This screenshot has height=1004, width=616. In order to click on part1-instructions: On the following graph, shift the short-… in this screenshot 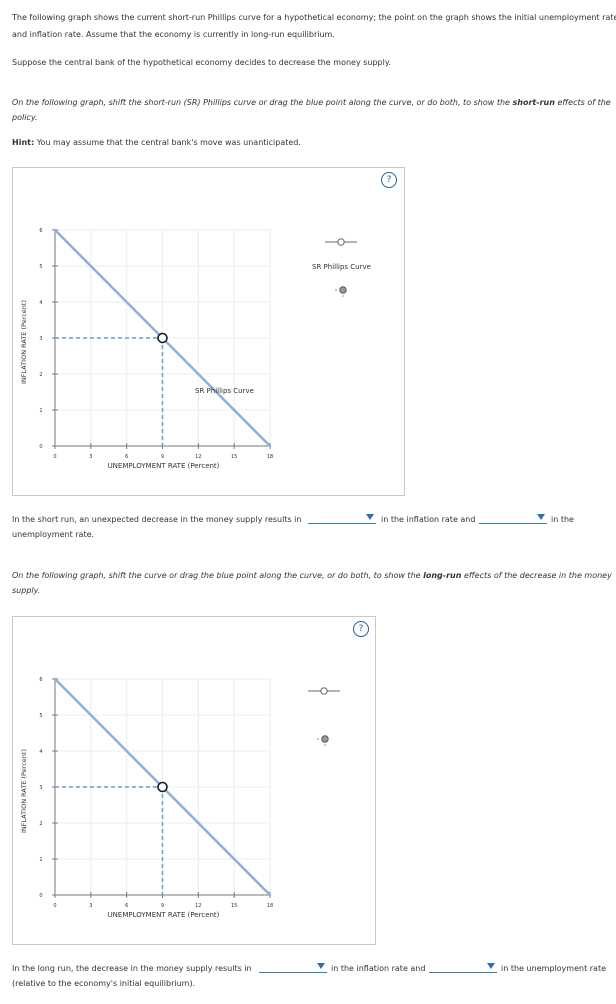, I will do `click(311, 103)`.